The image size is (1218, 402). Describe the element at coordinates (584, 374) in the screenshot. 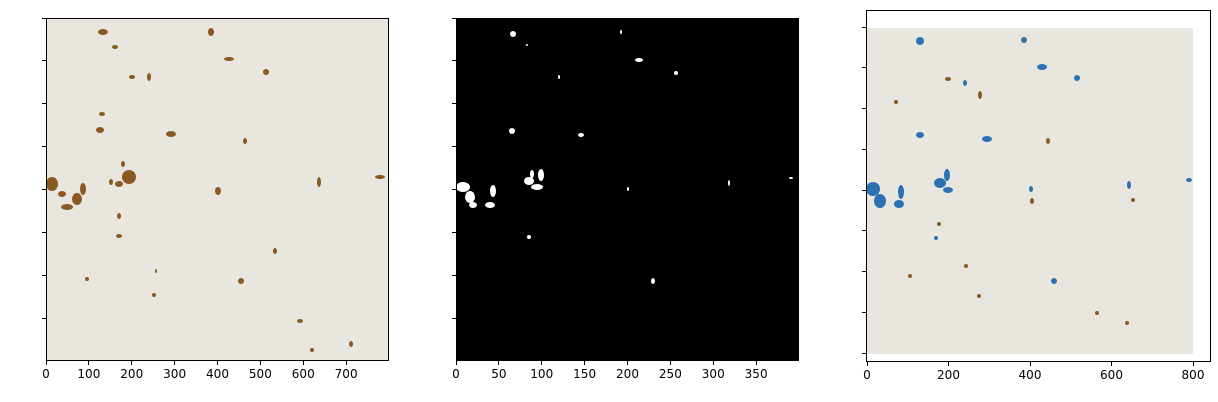

I see `x-tick-label: 150` at that location.